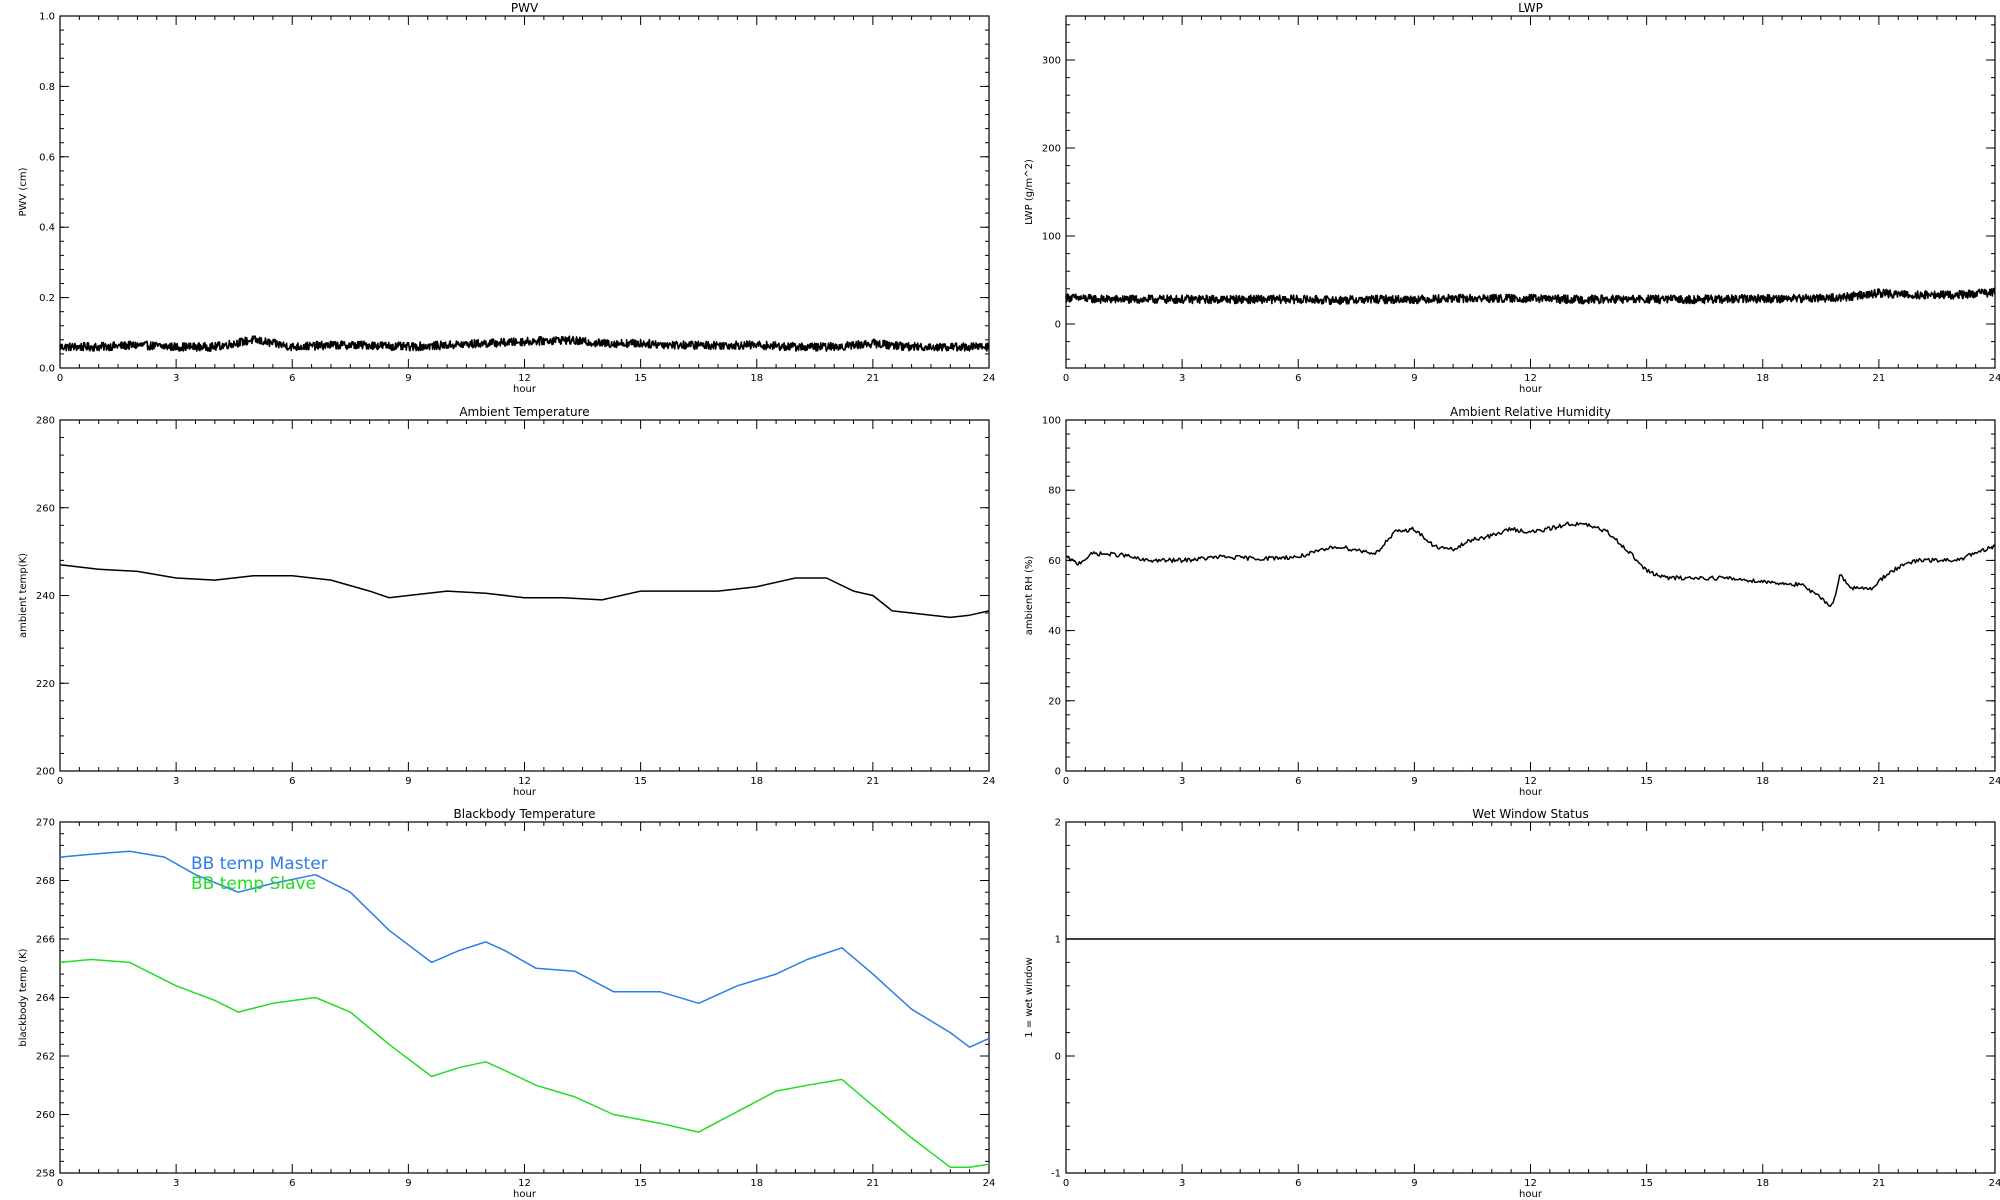 This screenshot has height=1200, width=2000. Describe the element at coordinates (1051, 61) in the screenshot. I see `y-tick-label: 300` at that location.